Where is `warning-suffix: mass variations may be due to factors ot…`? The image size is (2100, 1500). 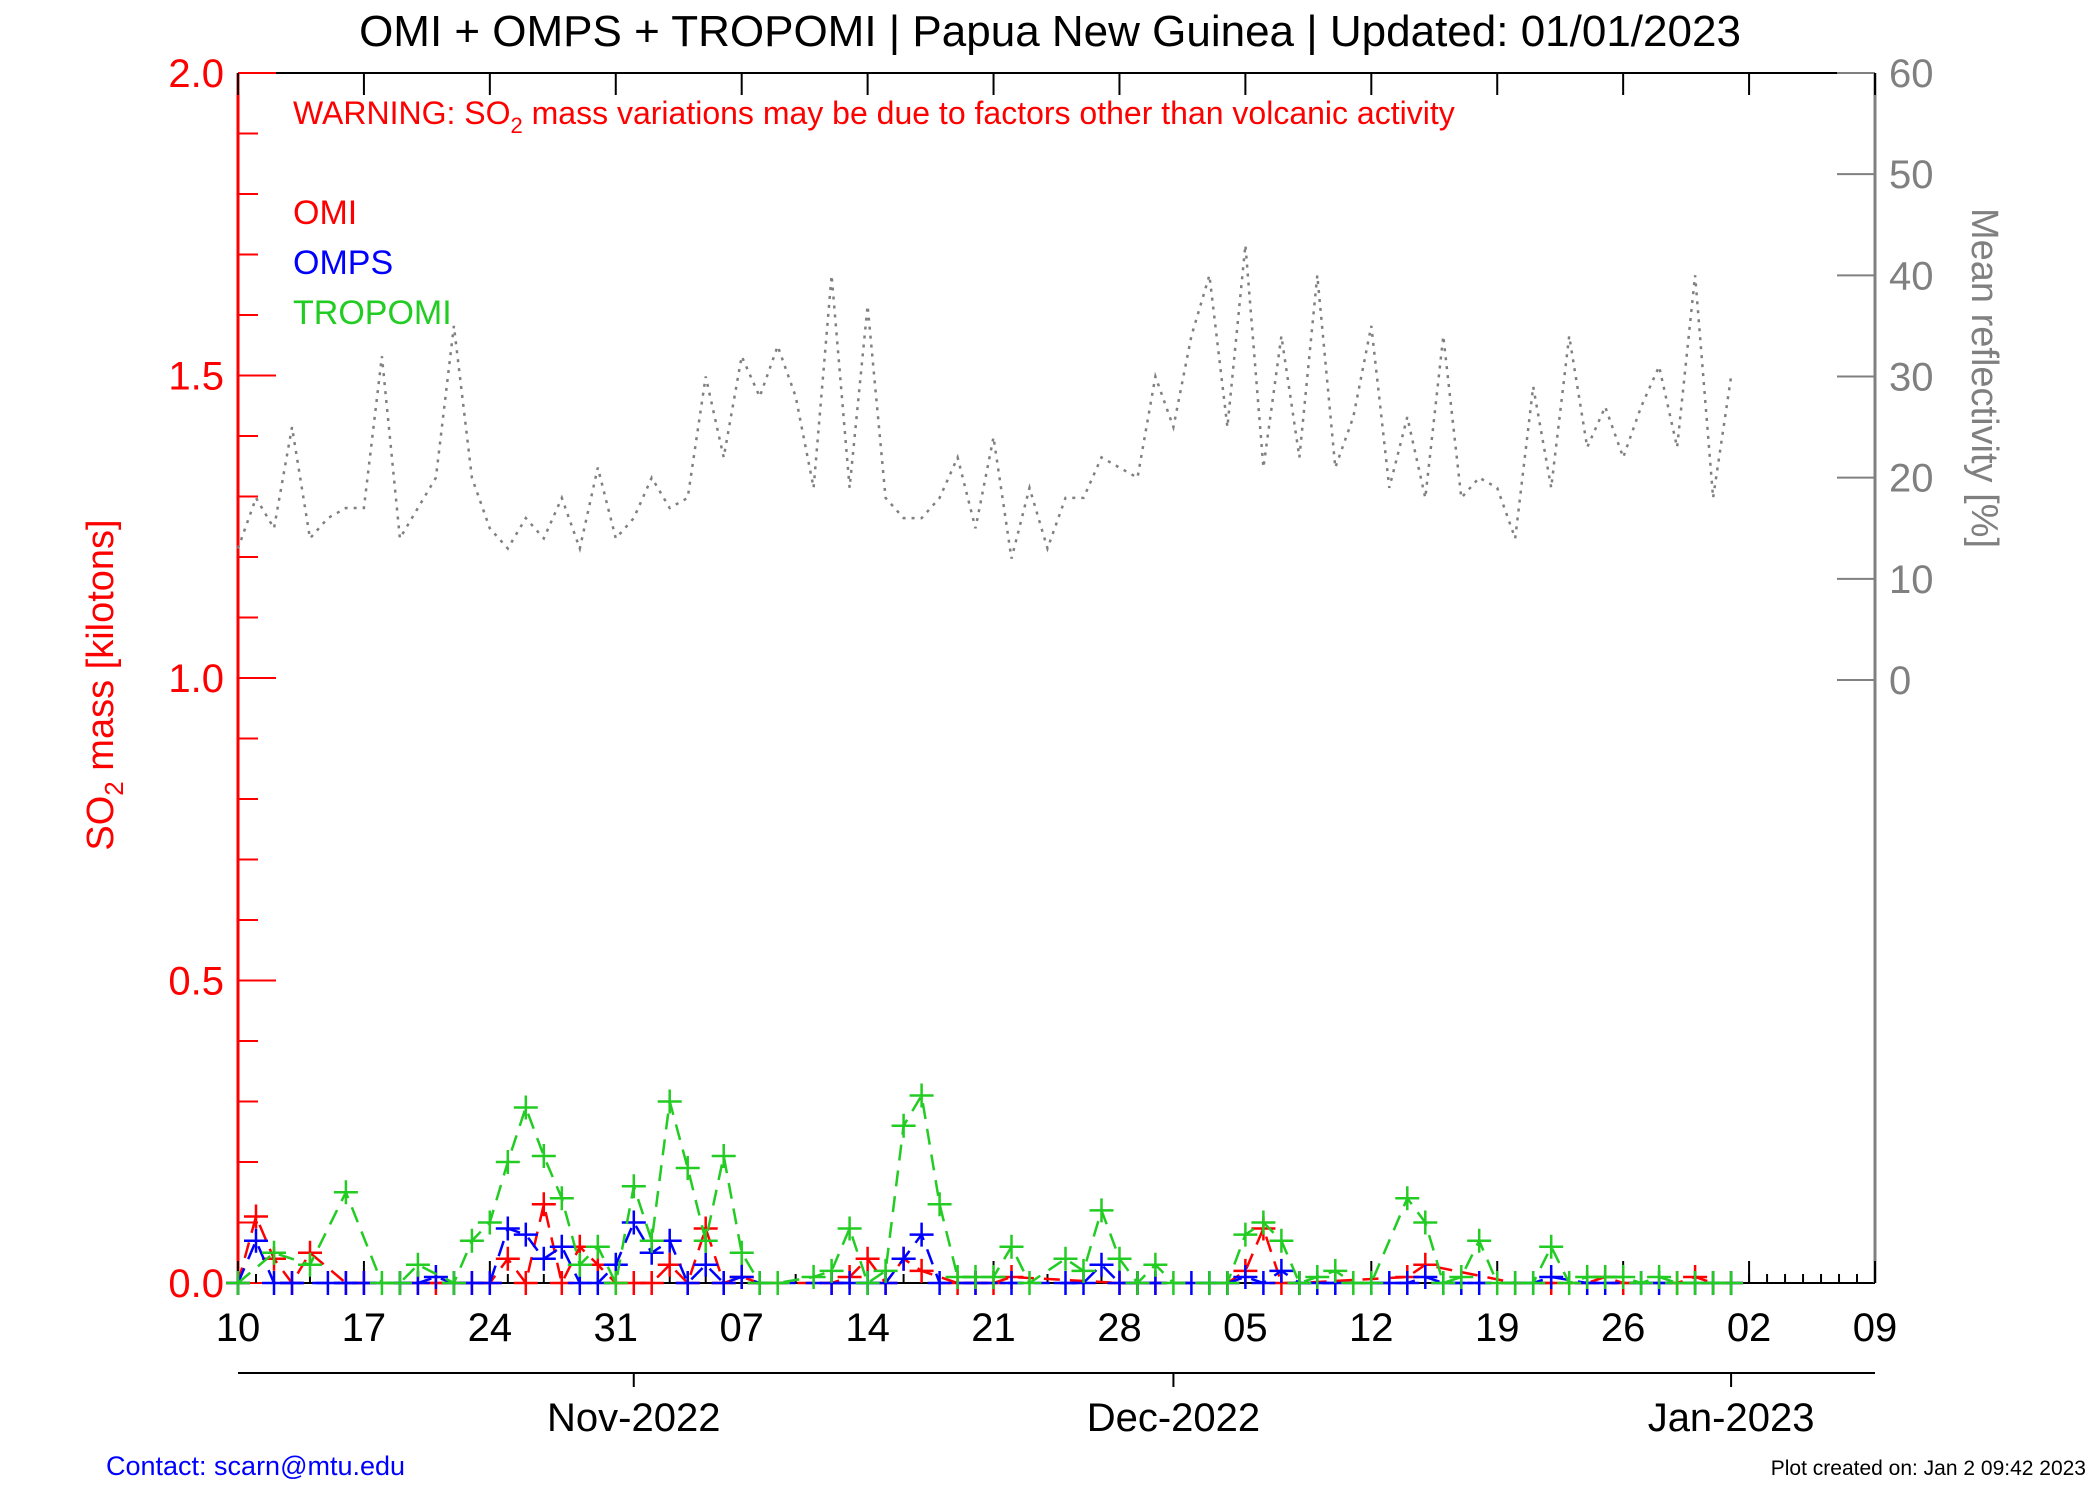
warning-suffix: mass variations may be due to factors ot… is located at coordinates (989, 113).